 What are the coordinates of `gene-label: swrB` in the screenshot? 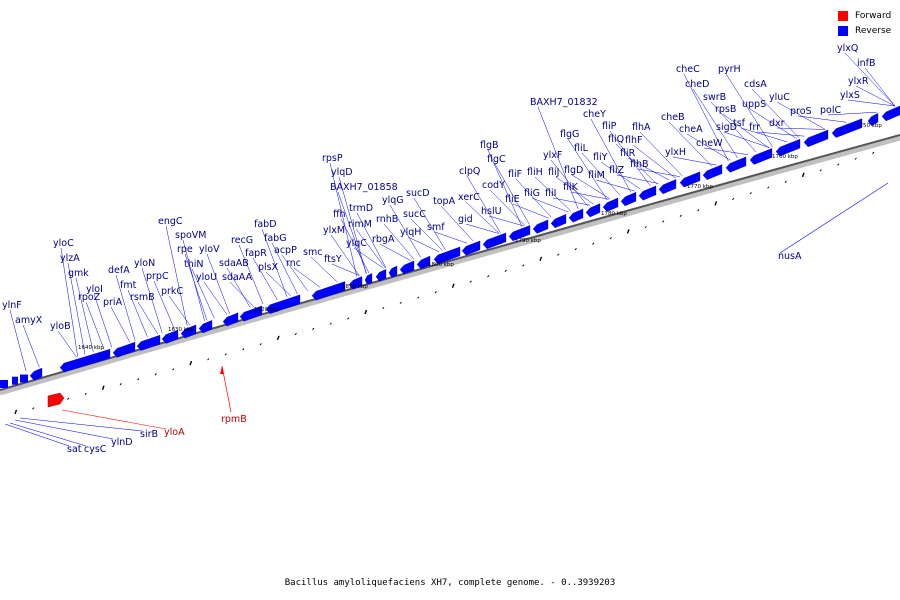 It's located at (714, 97).